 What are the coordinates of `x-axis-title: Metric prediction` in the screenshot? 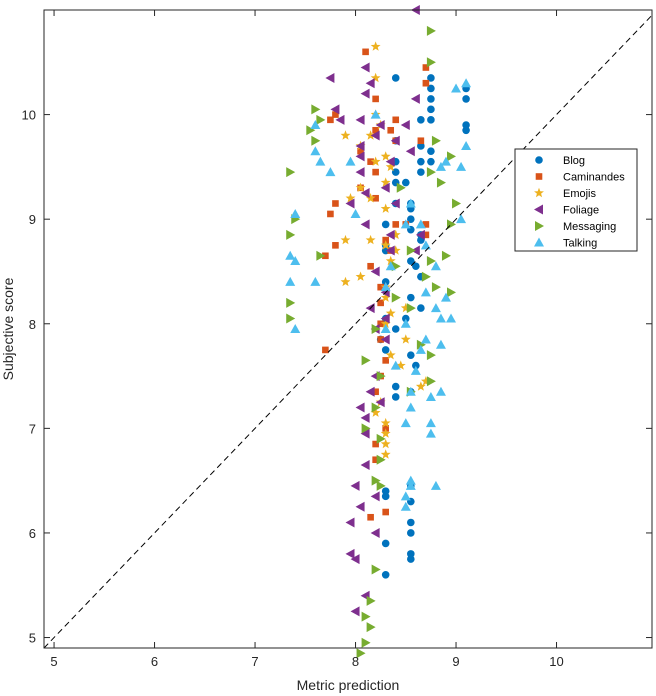 It's located at (348, 685).